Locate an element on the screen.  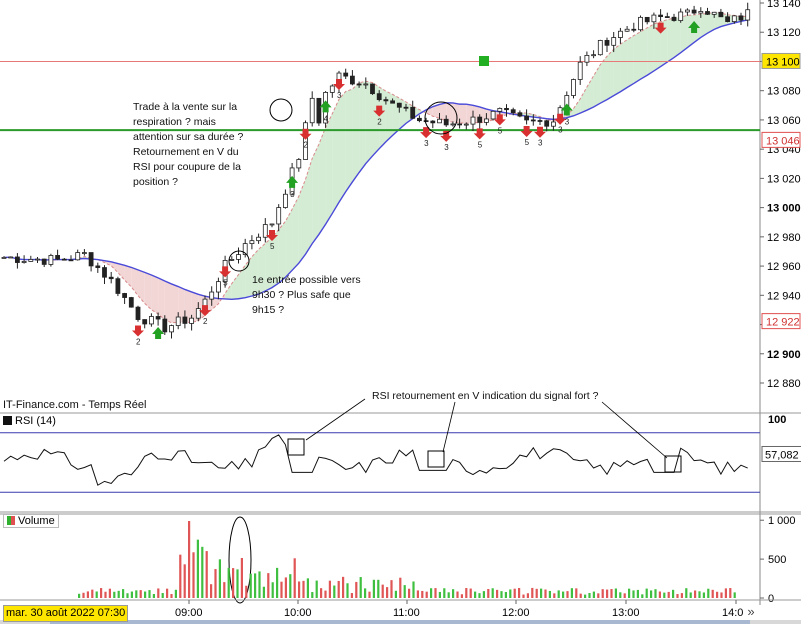
rsi-line is located at coordinates (375, 460).